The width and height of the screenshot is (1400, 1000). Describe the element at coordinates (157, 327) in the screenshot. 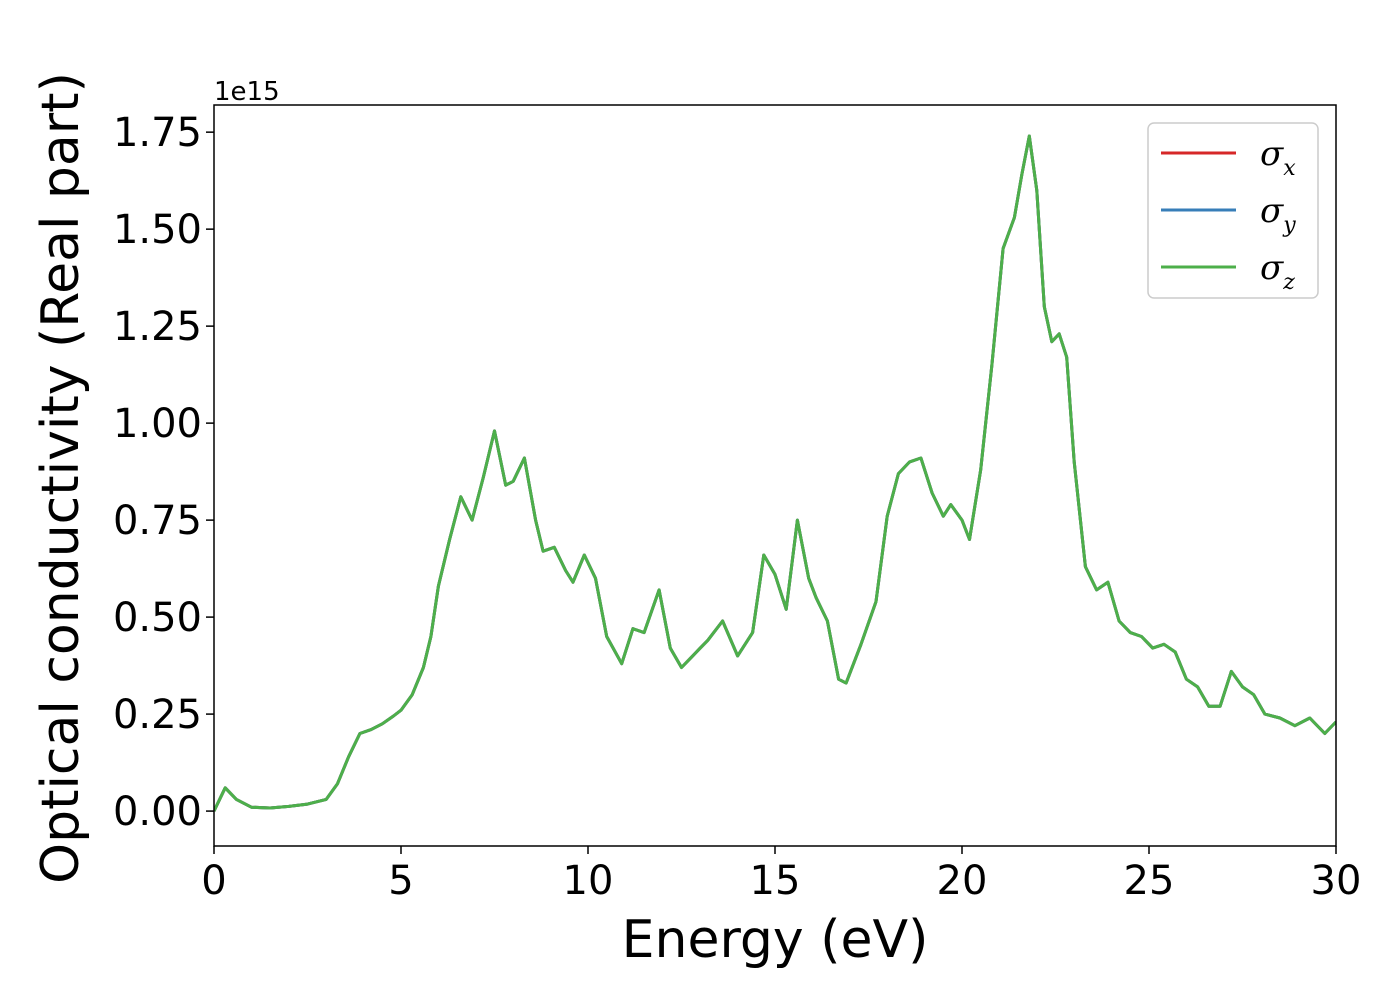

I see `y-tick-label: 1.25` at that location.